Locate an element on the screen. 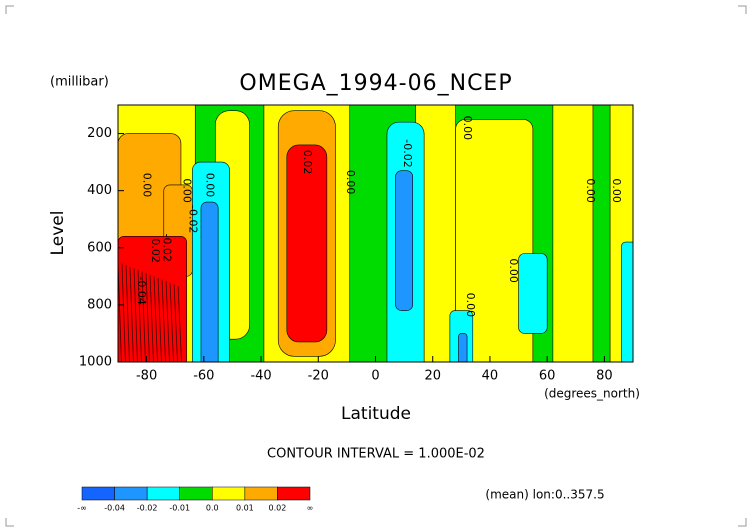  contour-label: -0.04 is located at coordinates (141, 290).